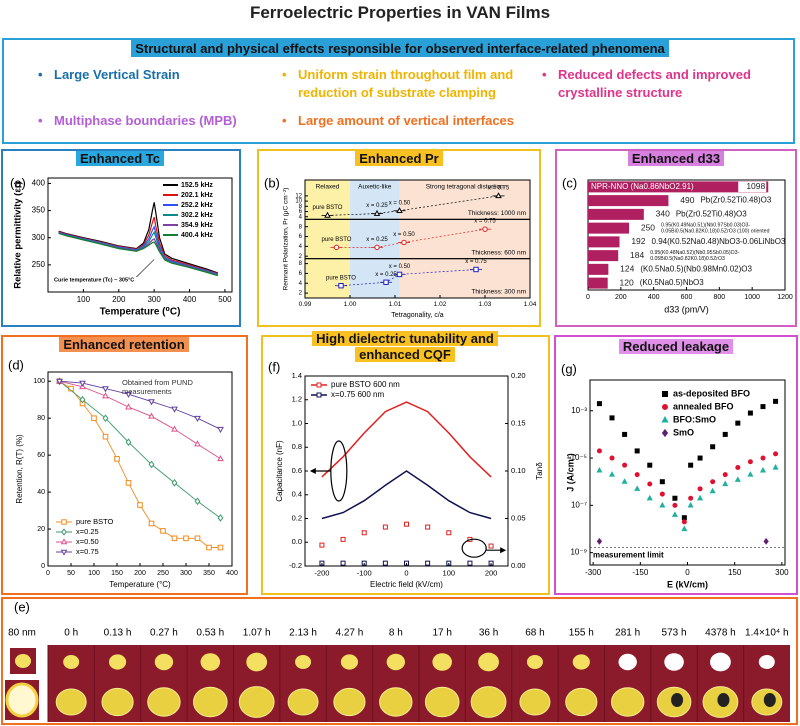 The height and width of the screenshot is (726, 800). I want to click on y-tick-label: 20, so click(41, 529).